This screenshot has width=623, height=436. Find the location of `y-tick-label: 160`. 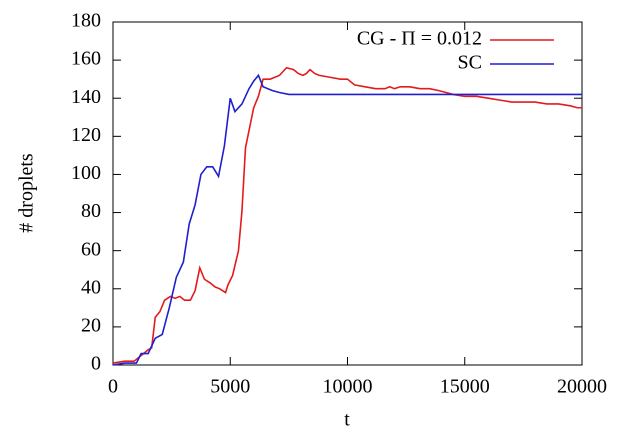

y-tick-label: 160 is located at coordinates (86, 59).